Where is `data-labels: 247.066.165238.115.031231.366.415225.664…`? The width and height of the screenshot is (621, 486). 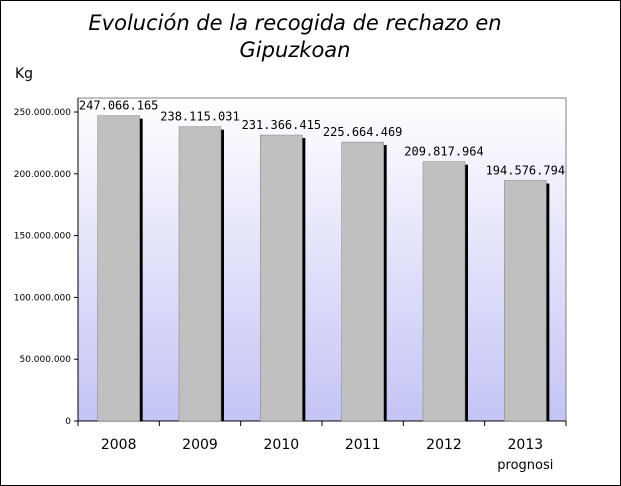 data-labels: 247.066.165238.115.031231.366.415225.664… is located at coordinates (322, 138).